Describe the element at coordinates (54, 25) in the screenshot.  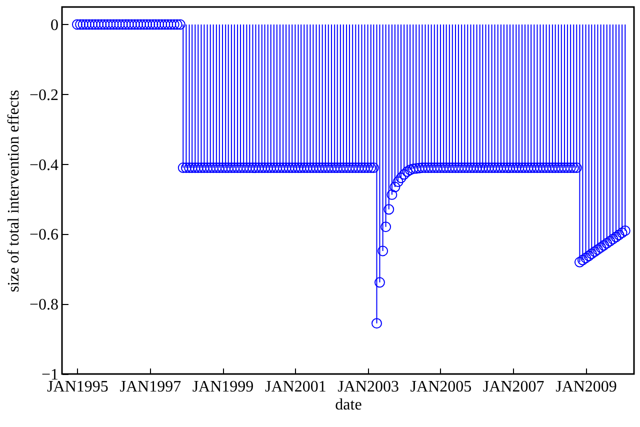
I see `y-tick-label: 0` at that location.